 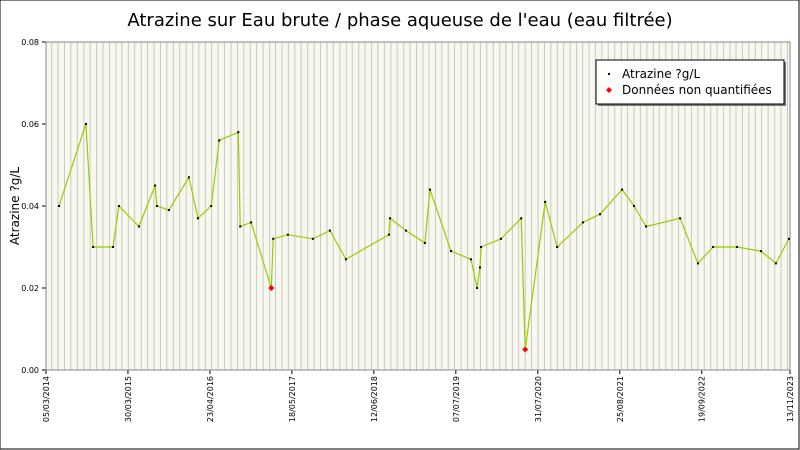 What do you see at coordinates (690, 82) in the screenshot?
I see `legend` at bounding box center [690, 82].